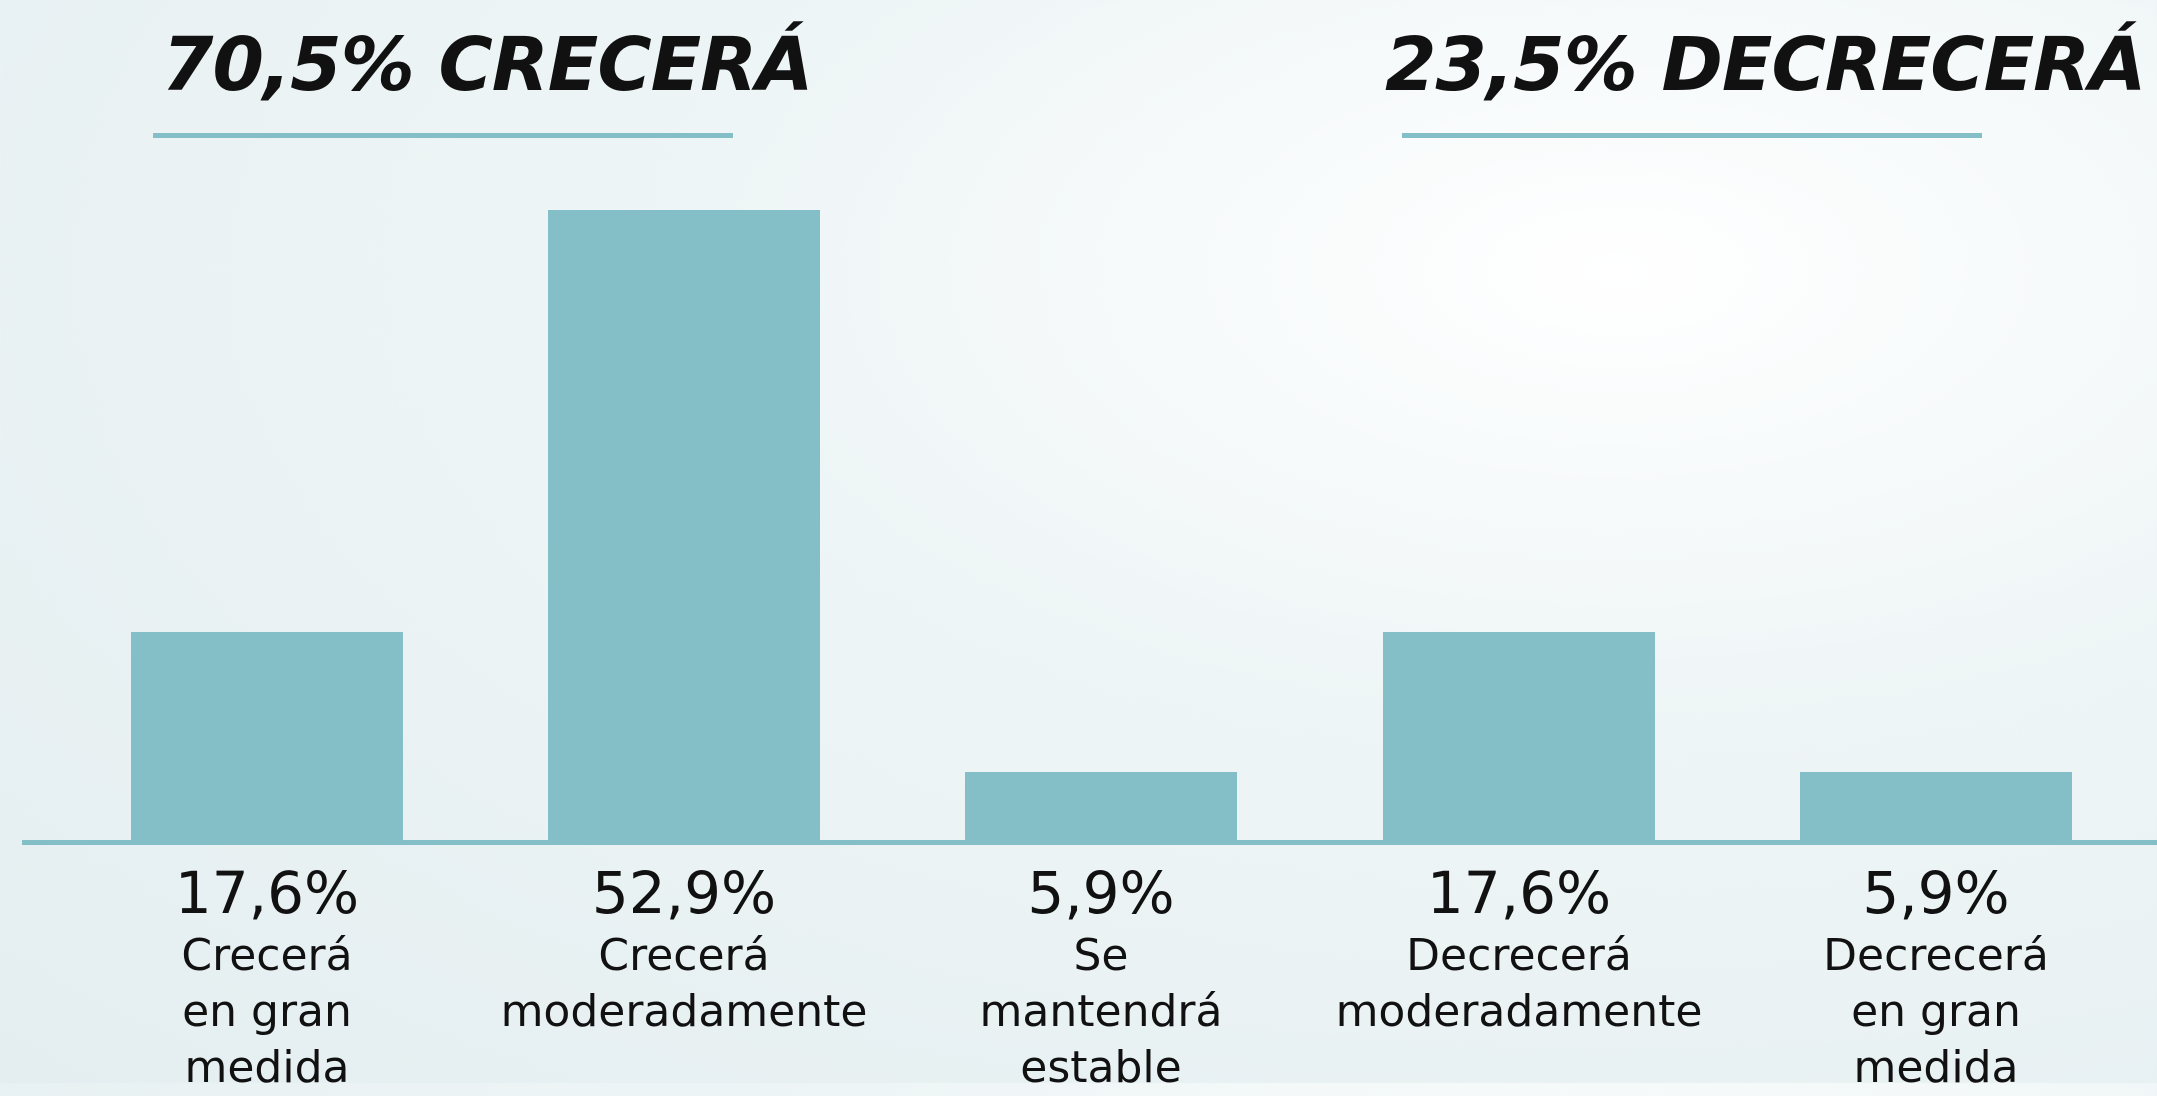 The width and height of the screenshot is (2157, 1096). What do you see at coordinates (1519, 983) in the screenshot?
I see `category-label: Decrecerá moderadamente` at bounding box center [1519, 983].